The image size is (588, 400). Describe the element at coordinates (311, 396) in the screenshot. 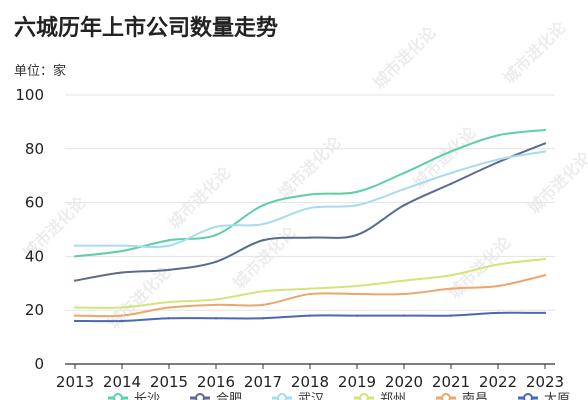

I see `legend-label: 武汉` at that location.